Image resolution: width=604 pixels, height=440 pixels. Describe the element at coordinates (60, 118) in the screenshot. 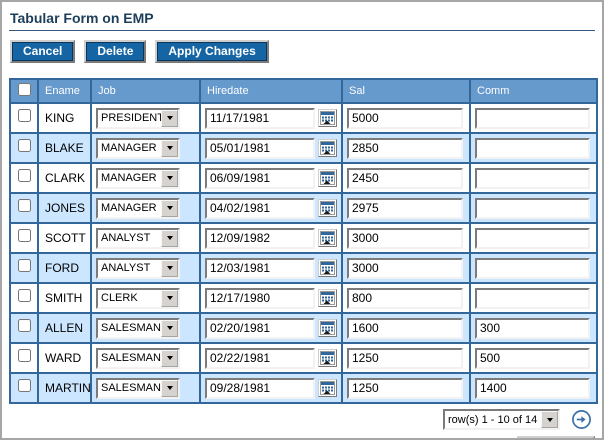

I see `ename-value: KING` at that location.